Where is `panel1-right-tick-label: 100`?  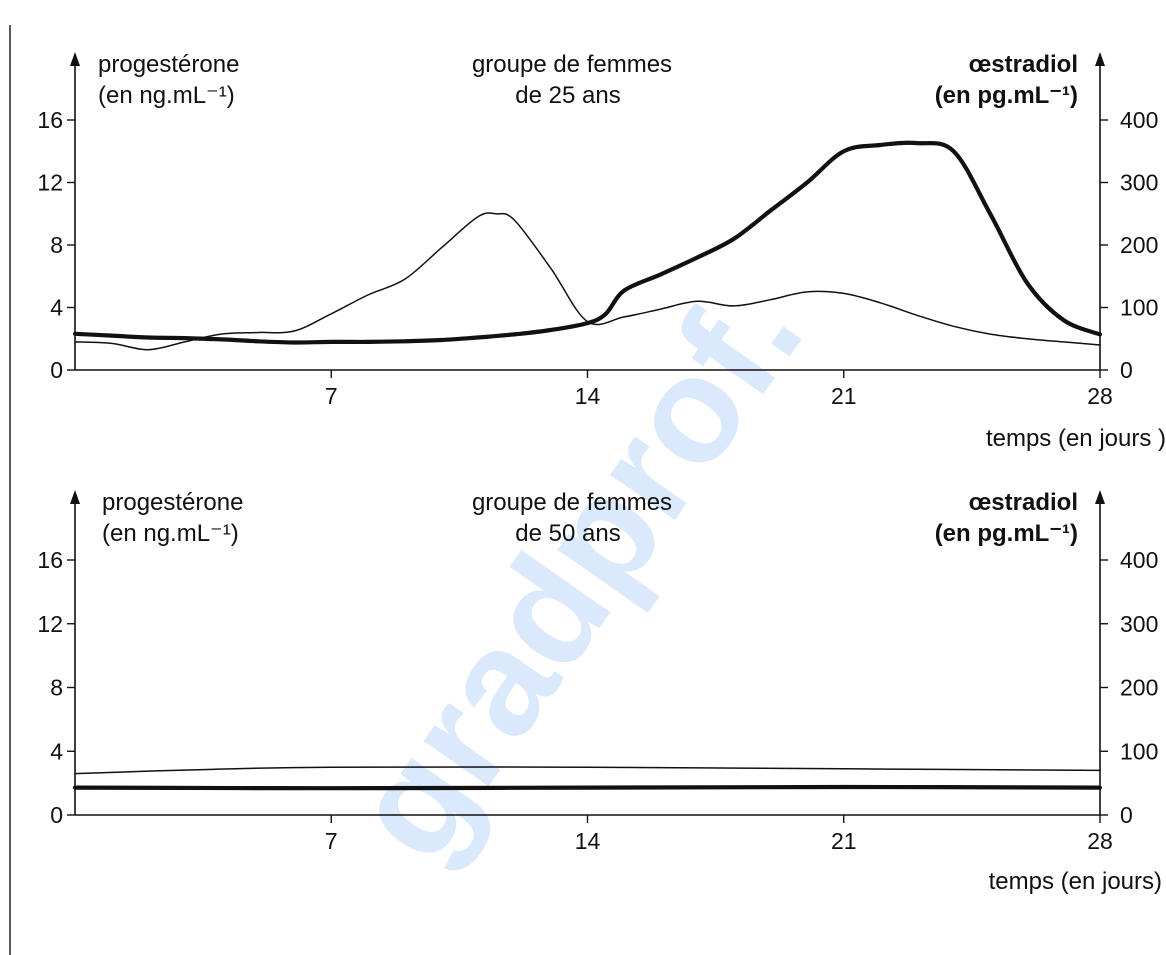 panel1-right-tick-label: 100 is located at coordinates (1139, 308).